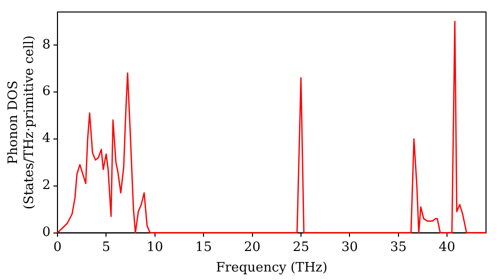 This screenshot has width=500, height=280. What do you see at coordinates (349, 247) in the screenshot?
I see `x-tick-label: 30` at bounding box center [349, 247].